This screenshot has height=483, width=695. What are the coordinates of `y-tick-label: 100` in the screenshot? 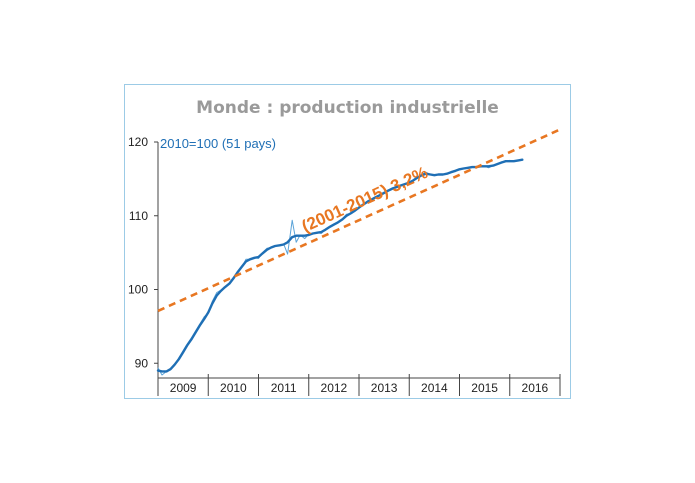 It's located at (138, 290).